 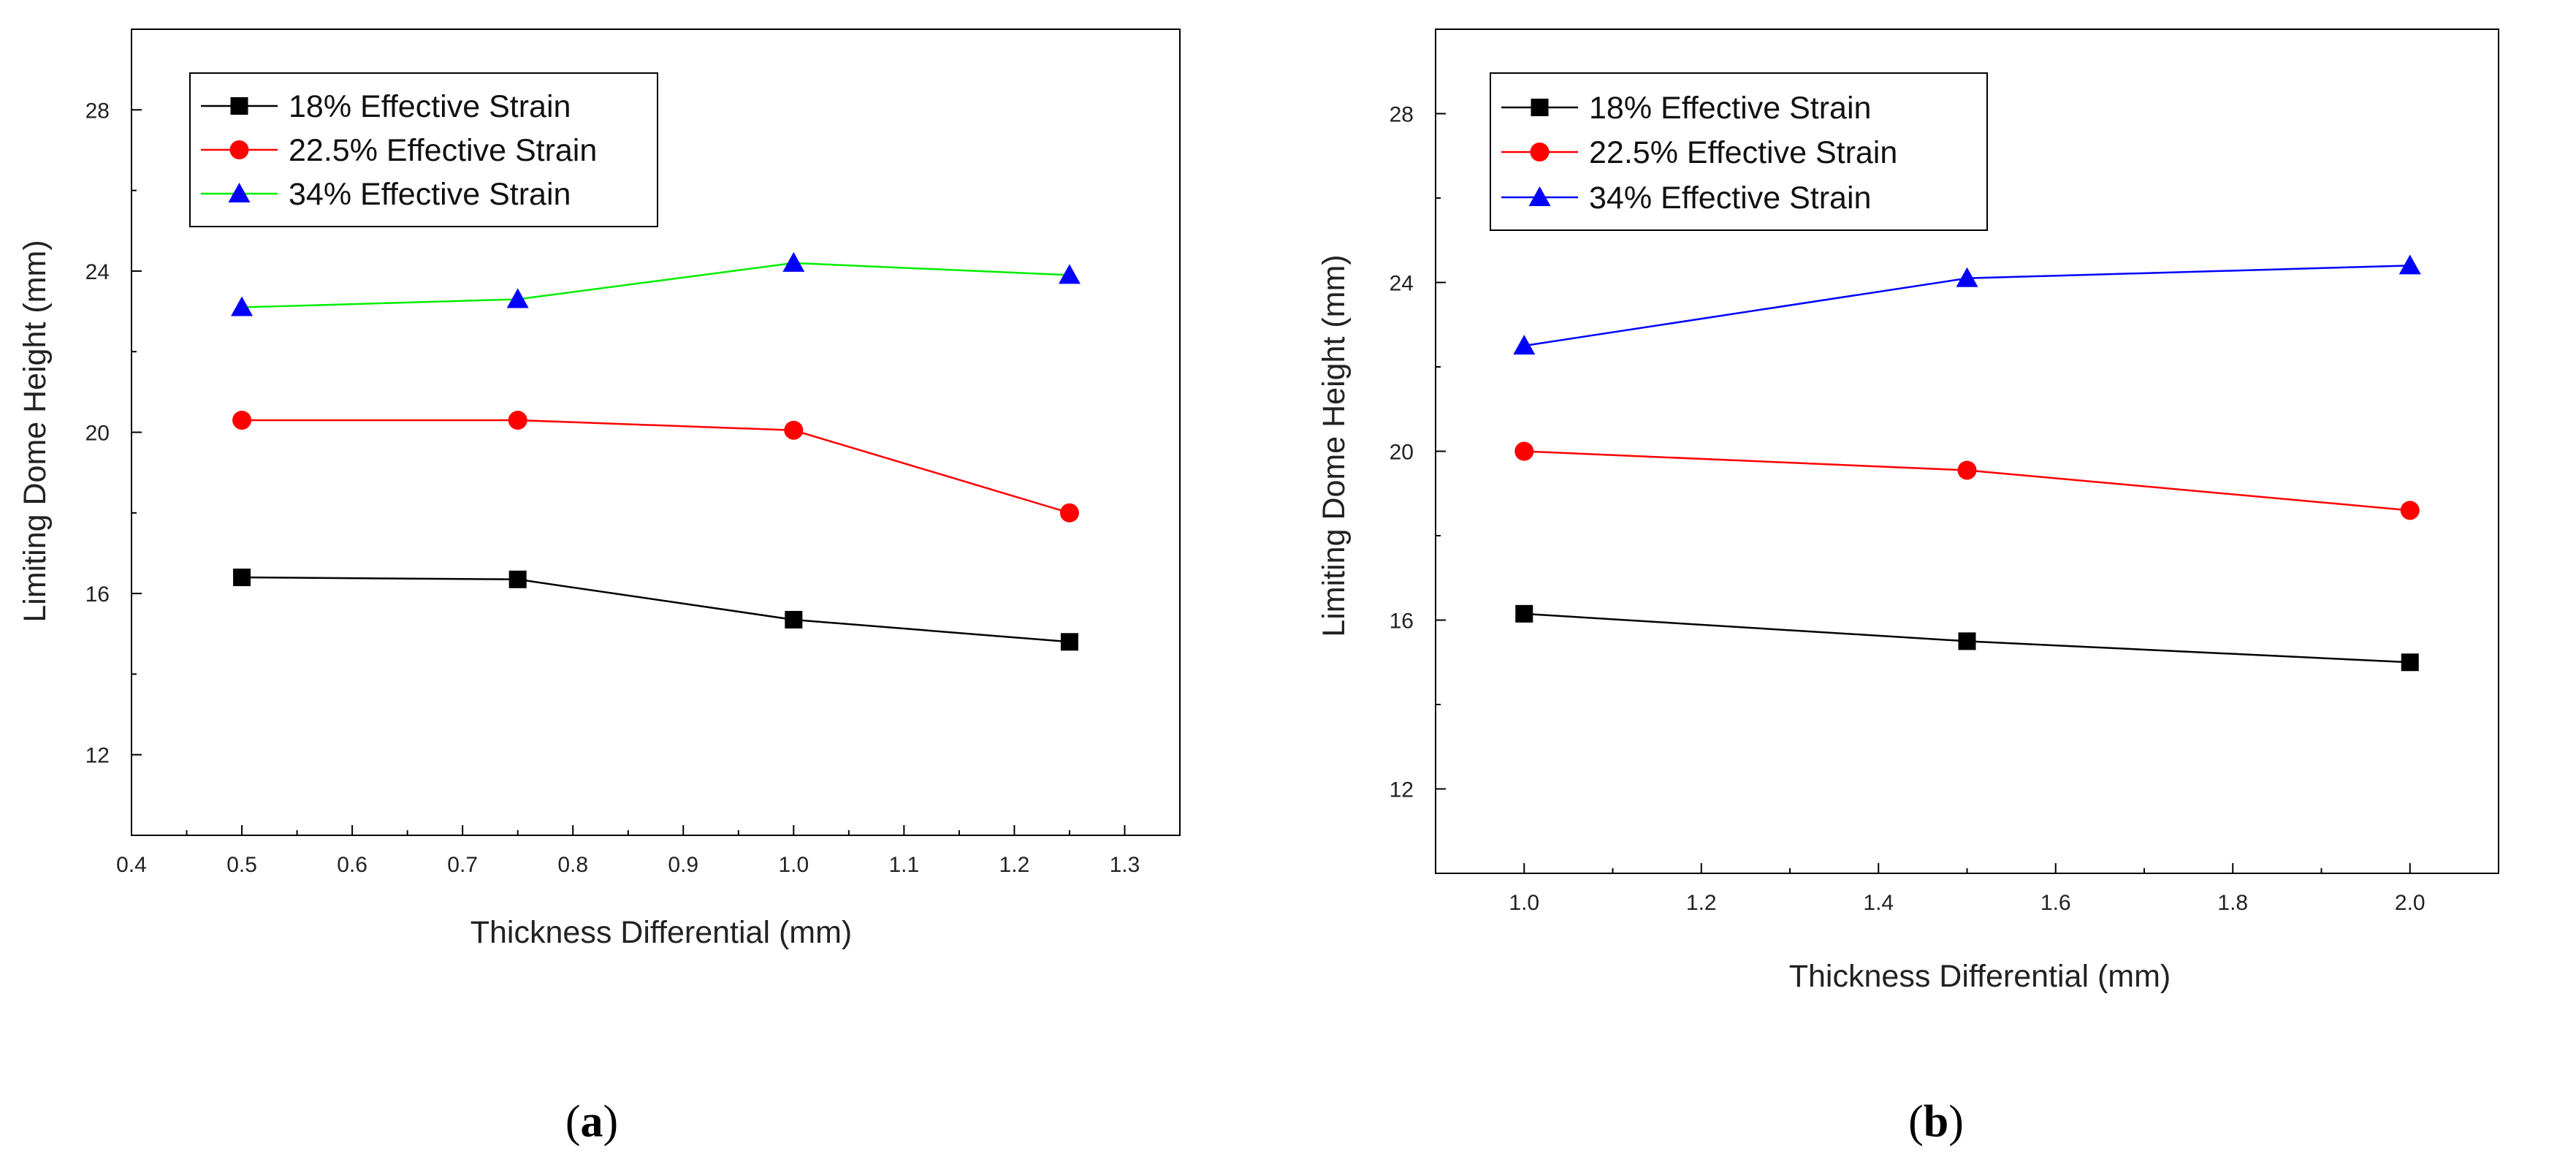 I want to click on x-tick-label: 1.6, so click(x=2055, y=903).